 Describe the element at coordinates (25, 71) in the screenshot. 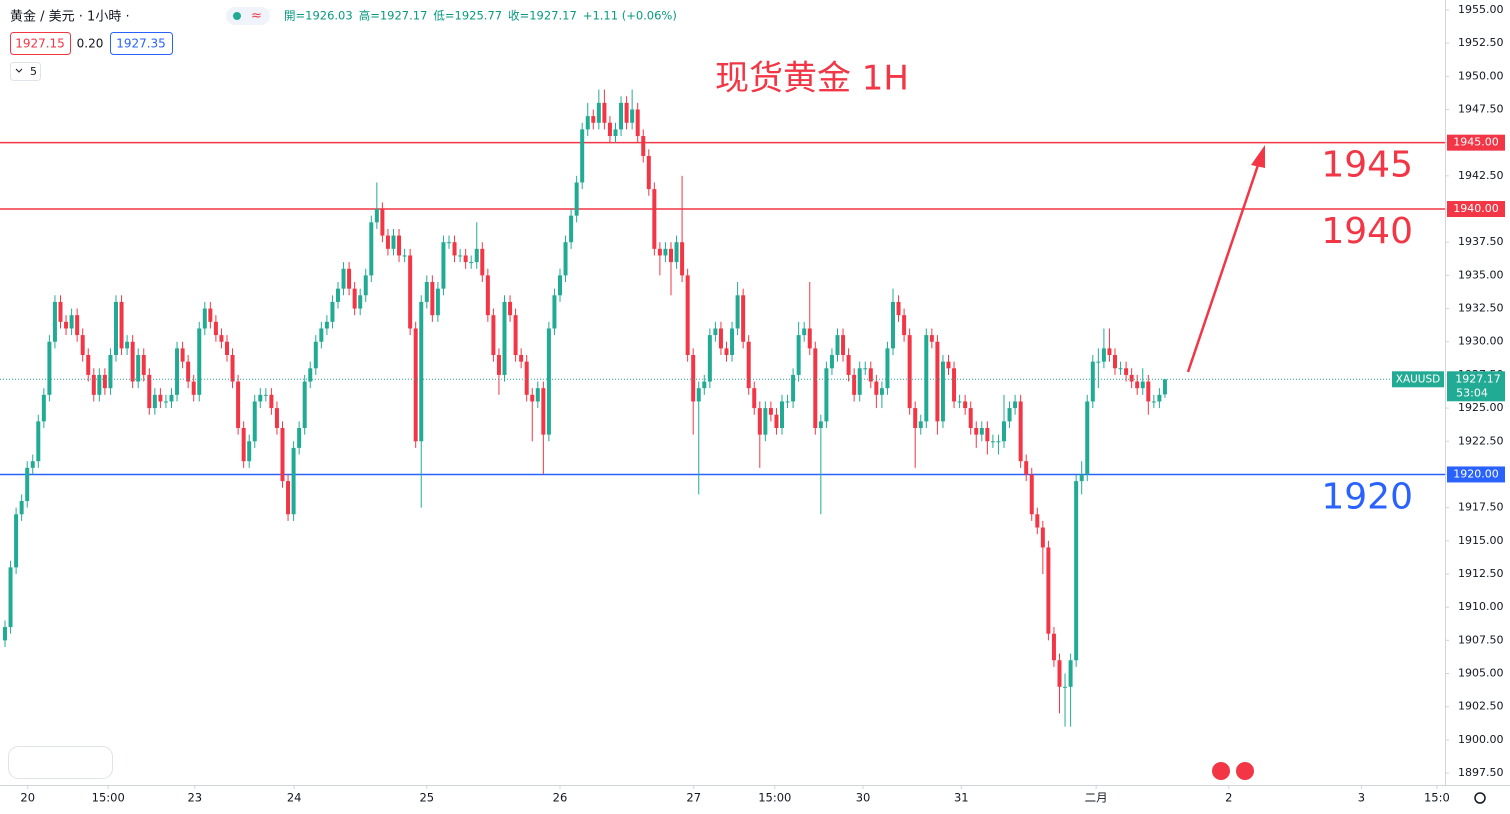

I see `indicator-toggle` at that location.